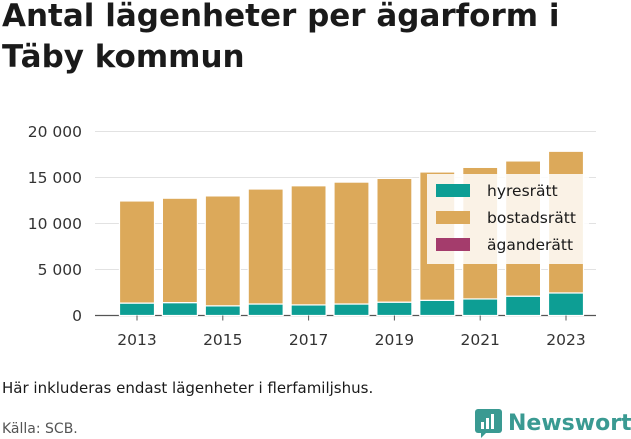  I want to click on legend: hyresrätt bostadsrätt äganderätt, so click(508, 219).